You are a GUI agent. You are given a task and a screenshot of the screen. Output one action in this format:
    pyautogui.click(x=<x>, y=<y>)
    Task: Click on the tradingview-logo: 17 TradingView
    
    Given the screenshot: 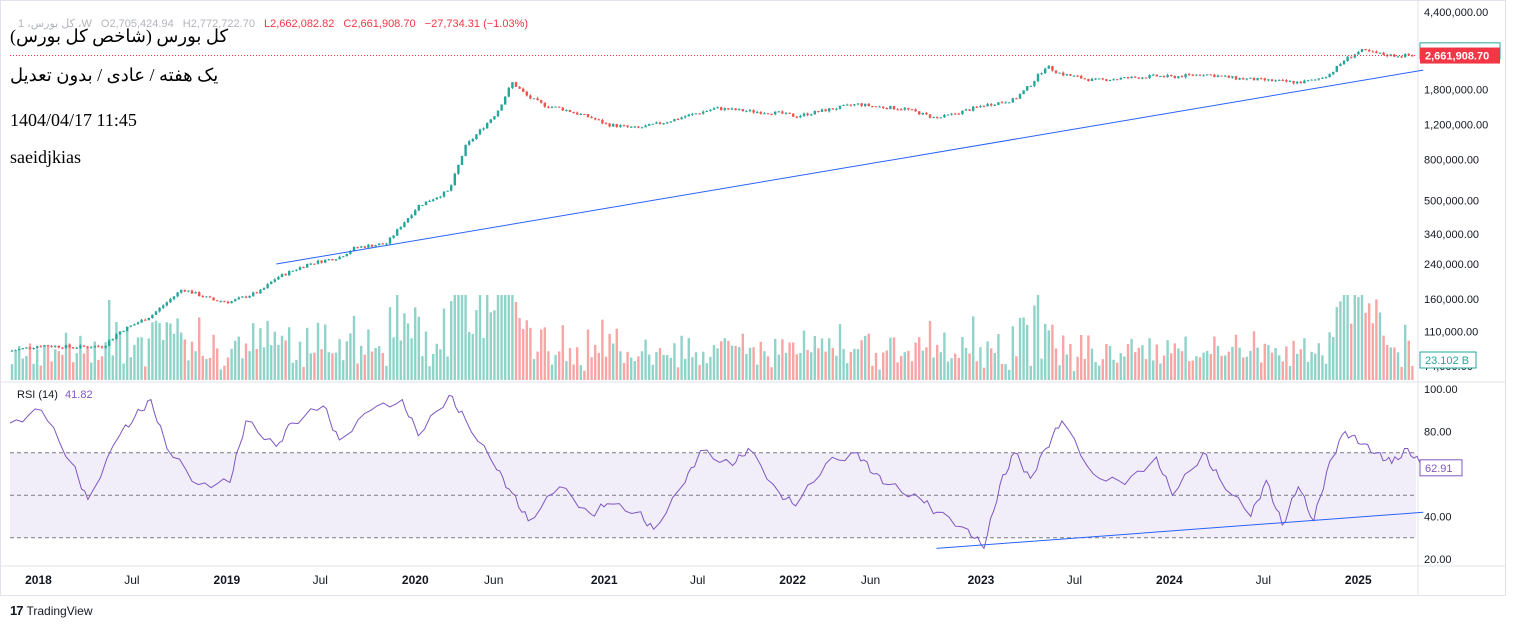 What is the action you would take?
    pyautogui.click(x=51, y=610)
    